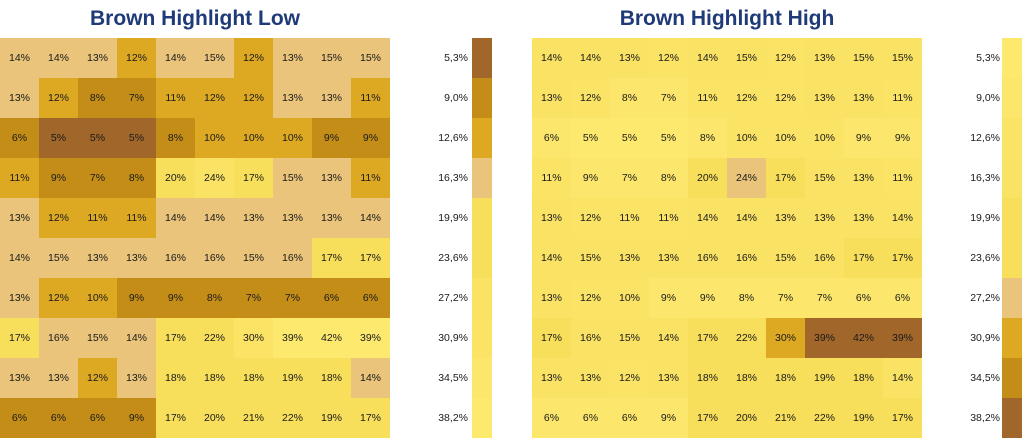 This screenshot has height=439, width=1024. Describe the element at coordinates (453, 378) in the screenshot. I see `legend-label: 34,5%` at that location.